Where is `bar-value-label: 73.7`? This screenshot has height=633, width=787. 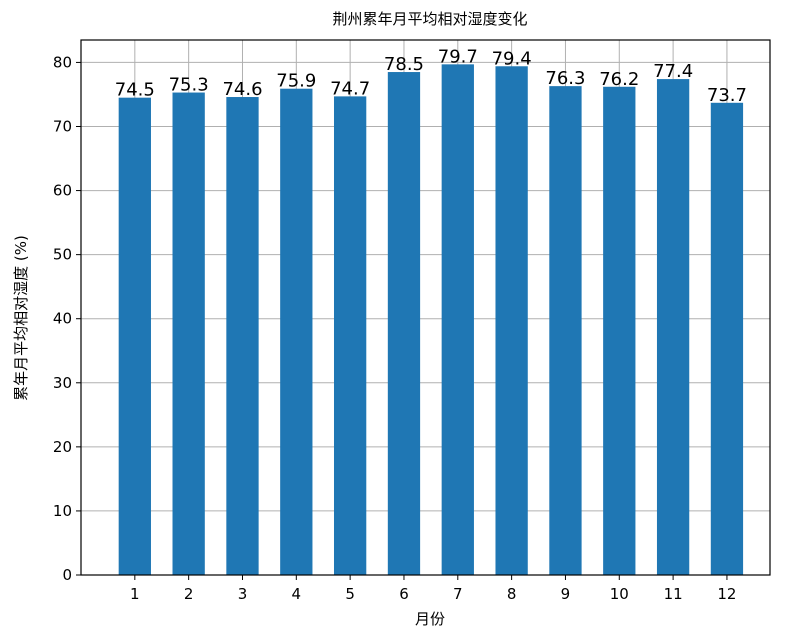 bar-value-label: 73.7 is located at coordinates (727, 95).